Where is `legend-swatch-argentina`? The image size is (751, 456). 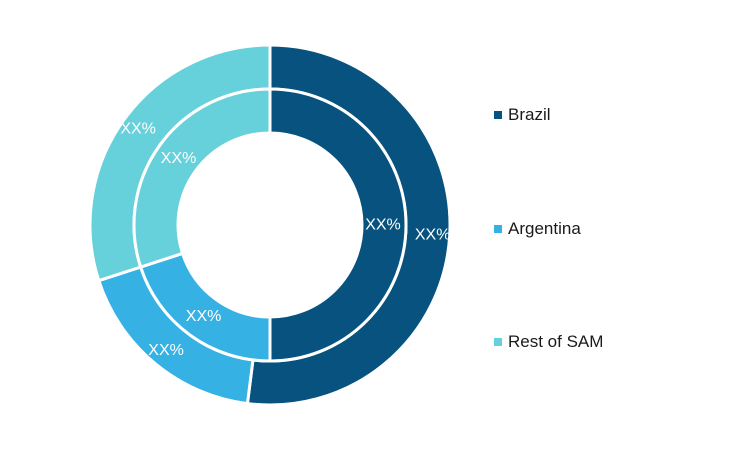 legend-swatch-argentina is located at coordinates (498, 229).